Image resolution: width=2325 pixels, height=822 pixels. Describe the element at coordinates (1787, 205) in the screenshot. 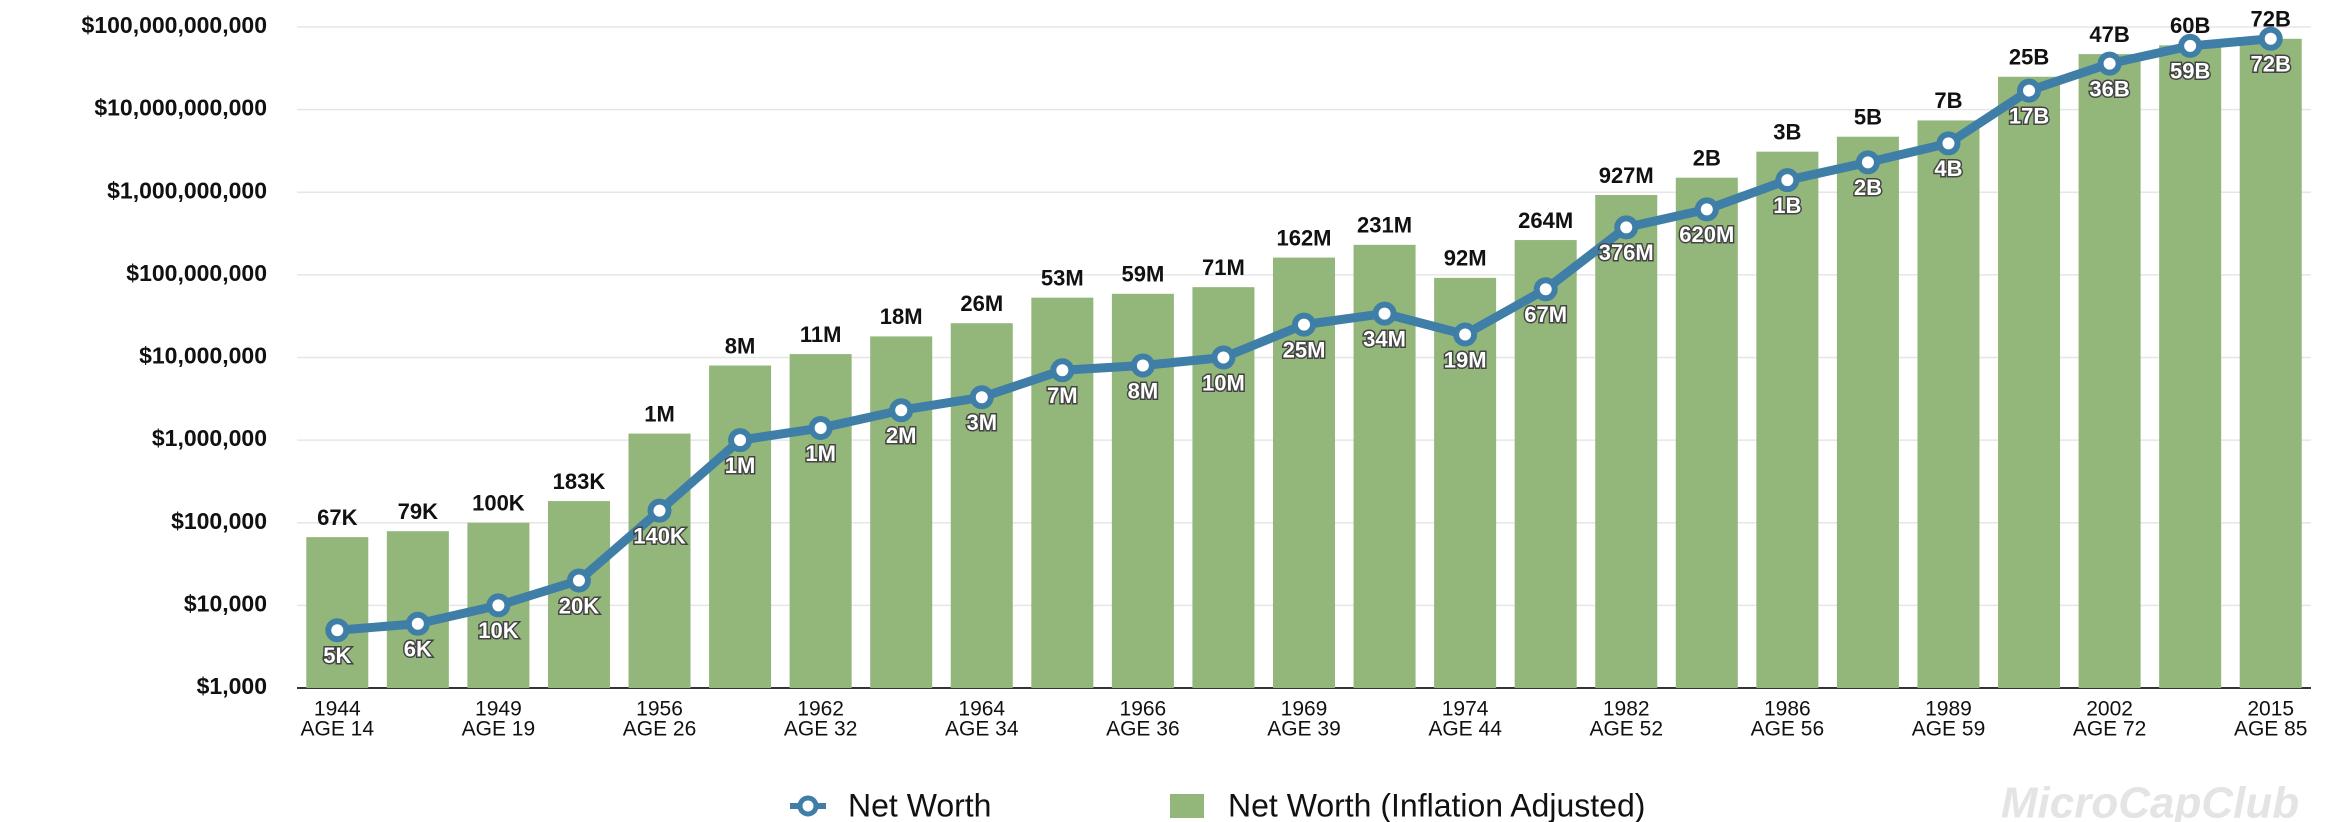

I see `line-value-label: 1B` at that location.